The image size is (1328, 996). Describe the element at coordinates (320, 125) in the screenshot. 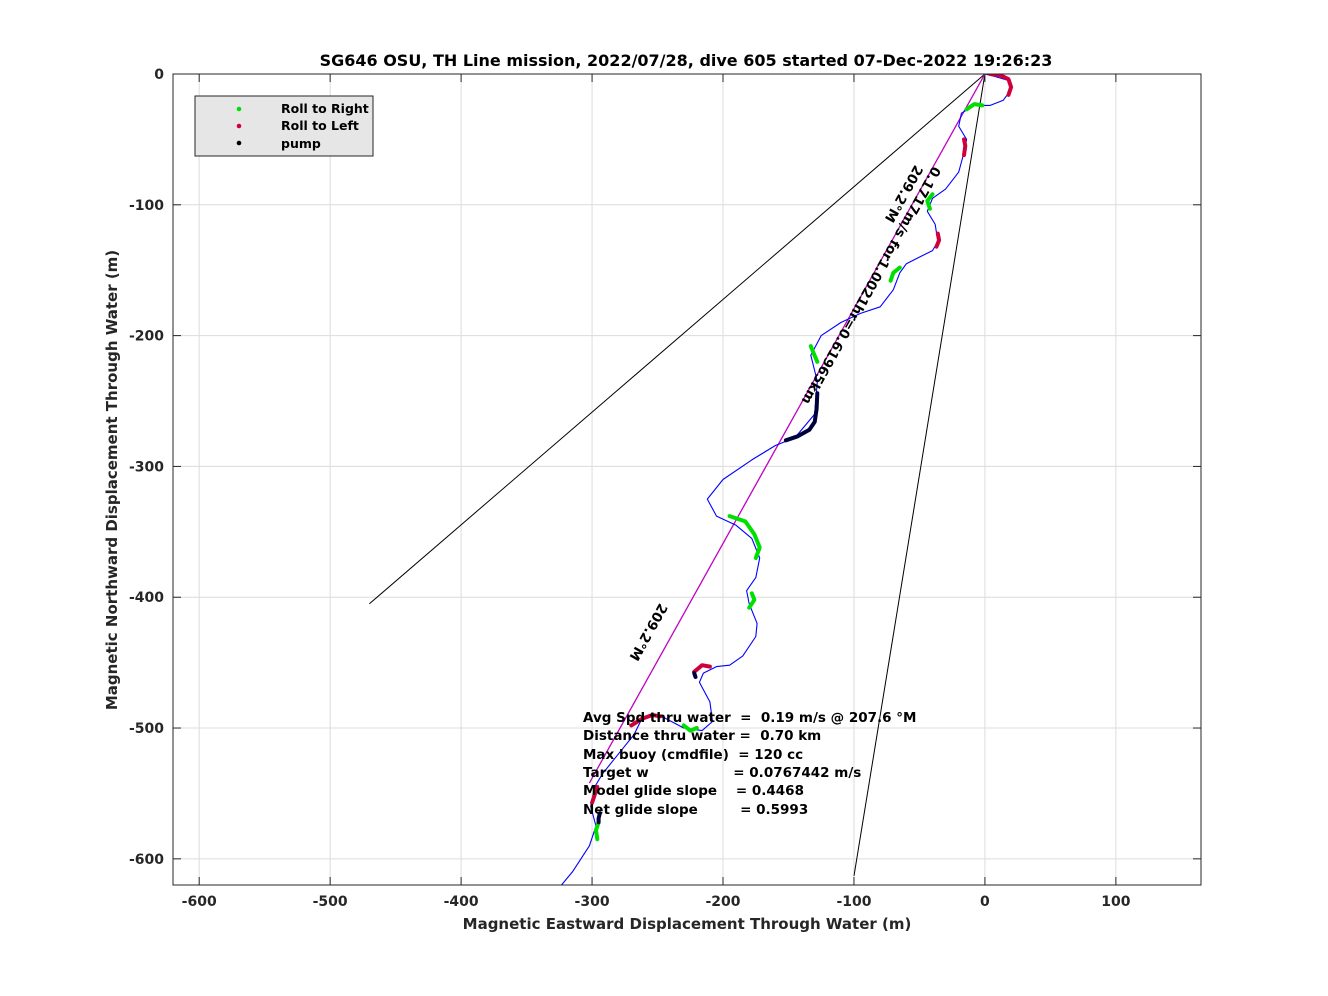

I see `legend-label-roll-left: Roll to Left` at that location.